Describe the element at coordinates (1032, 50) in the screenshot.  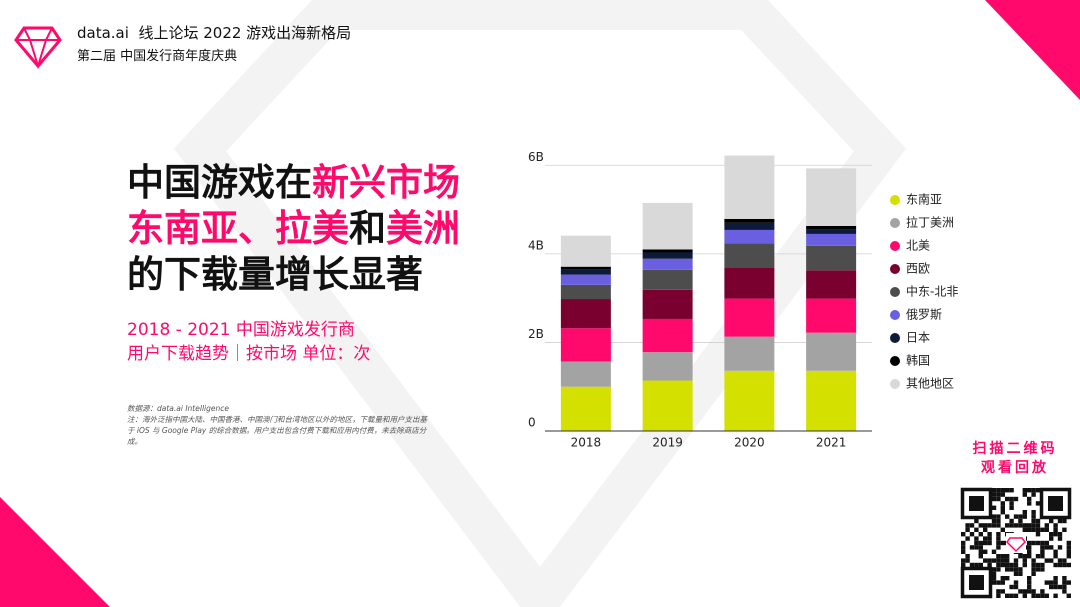
I see `corner-triangle` at that location.